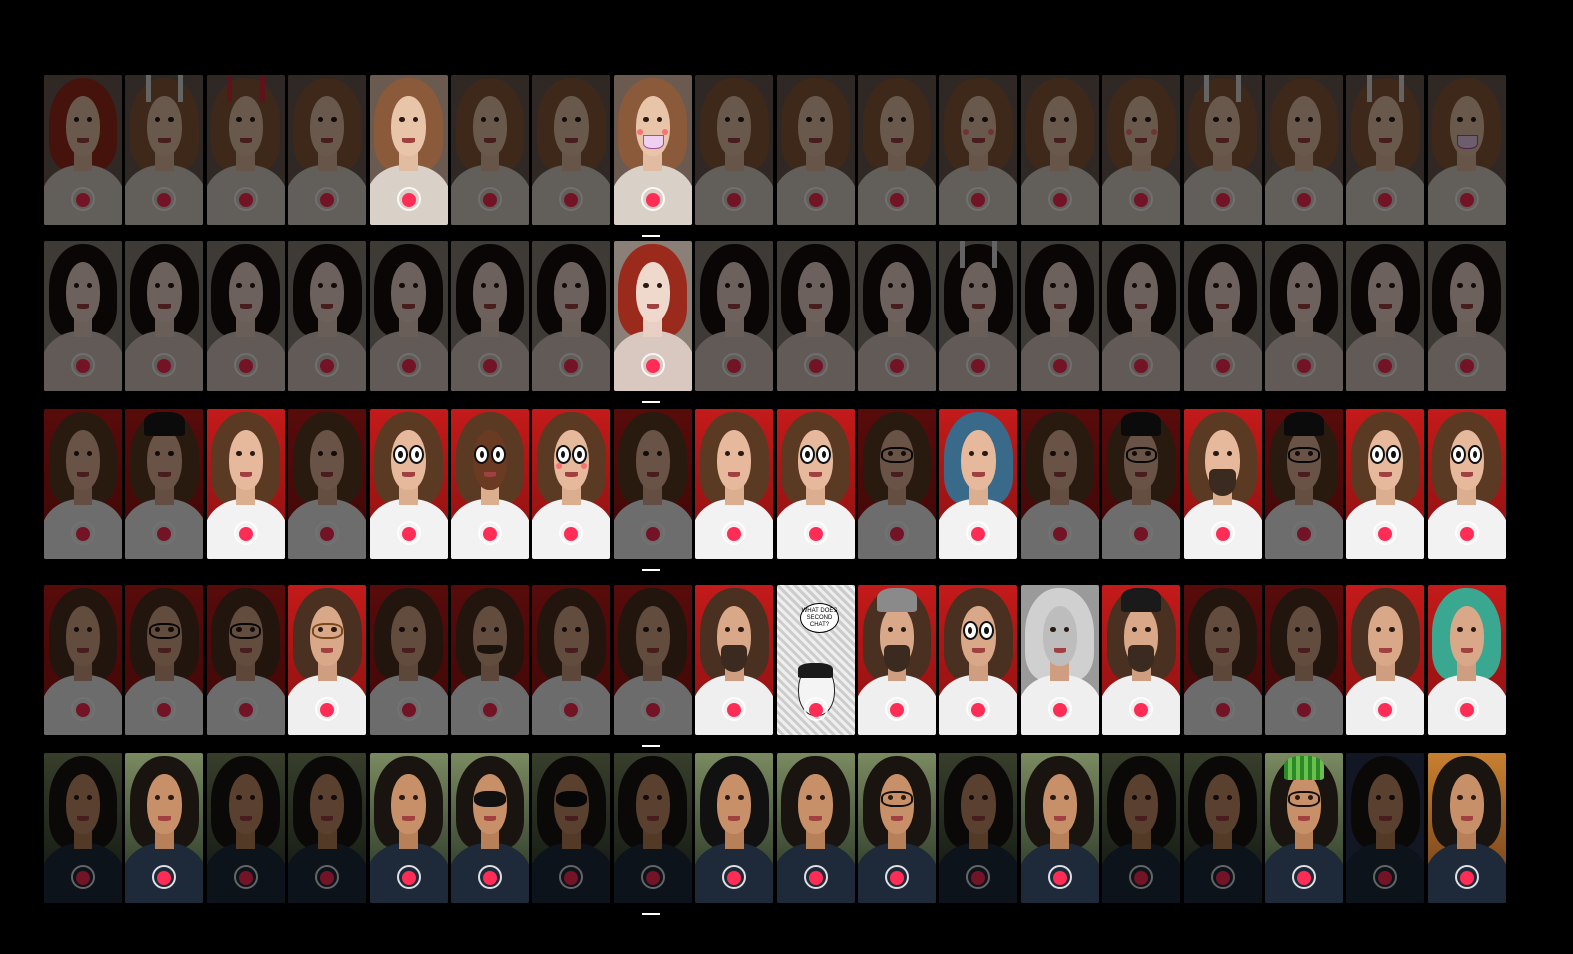 The image size is (1573, 954). What do you see at coordinates (1059, 660) in the screenshot?
I see `effect-preview-statue` at bounding box center [1059, 660].